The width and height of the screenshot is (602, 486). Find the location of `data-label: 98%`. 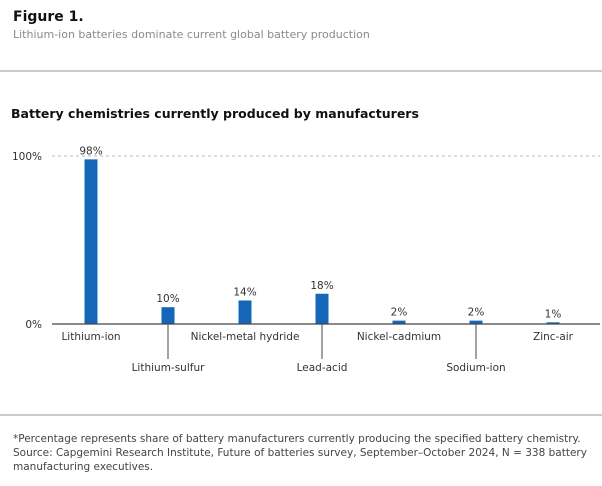

data-label: 98% is located at coordinates (90, 151).